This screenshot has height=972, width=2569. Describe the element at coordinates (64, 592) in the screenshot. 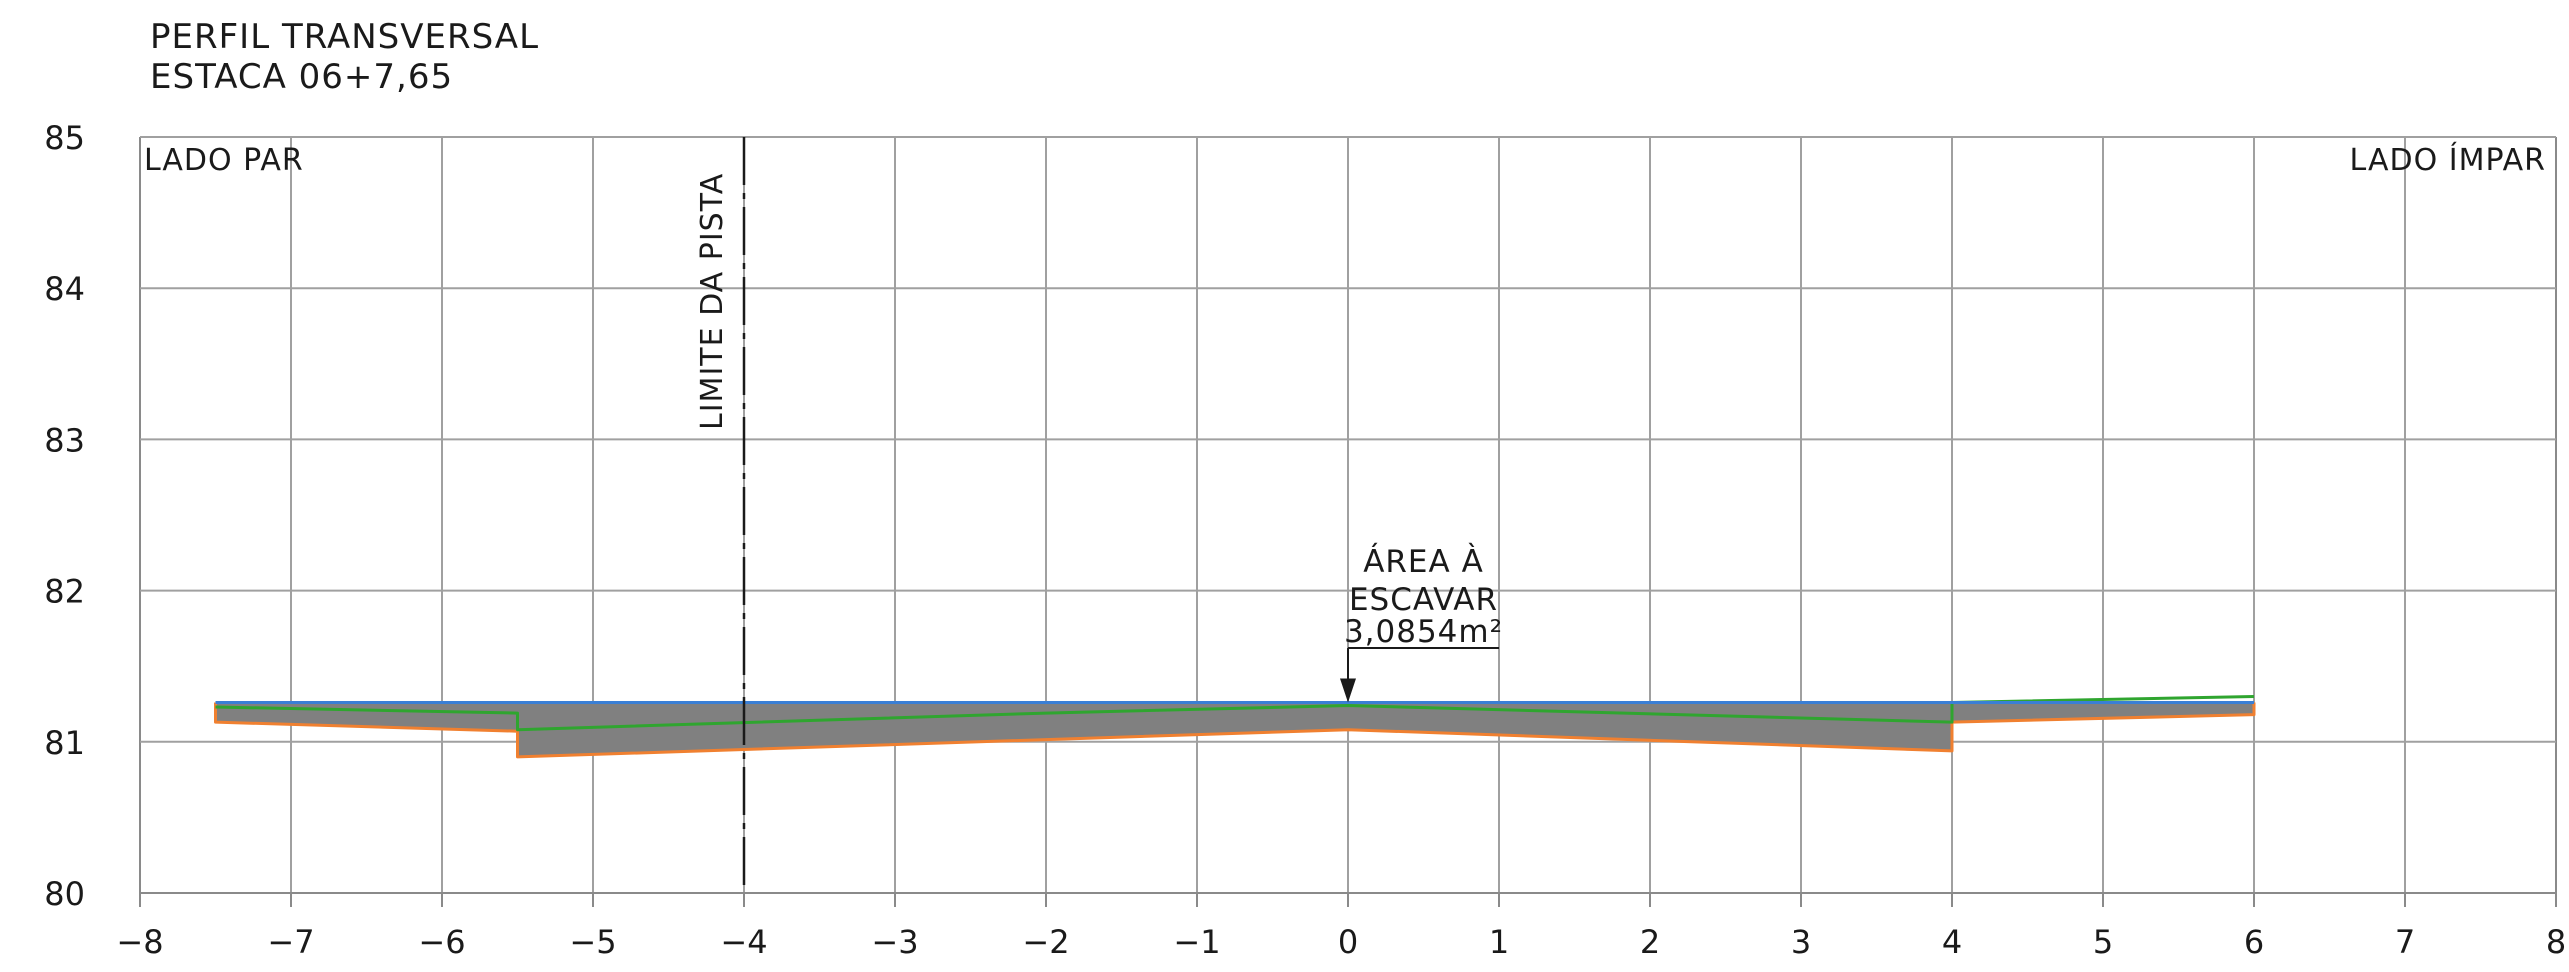

I see `y-tick-label: 82` at that location.